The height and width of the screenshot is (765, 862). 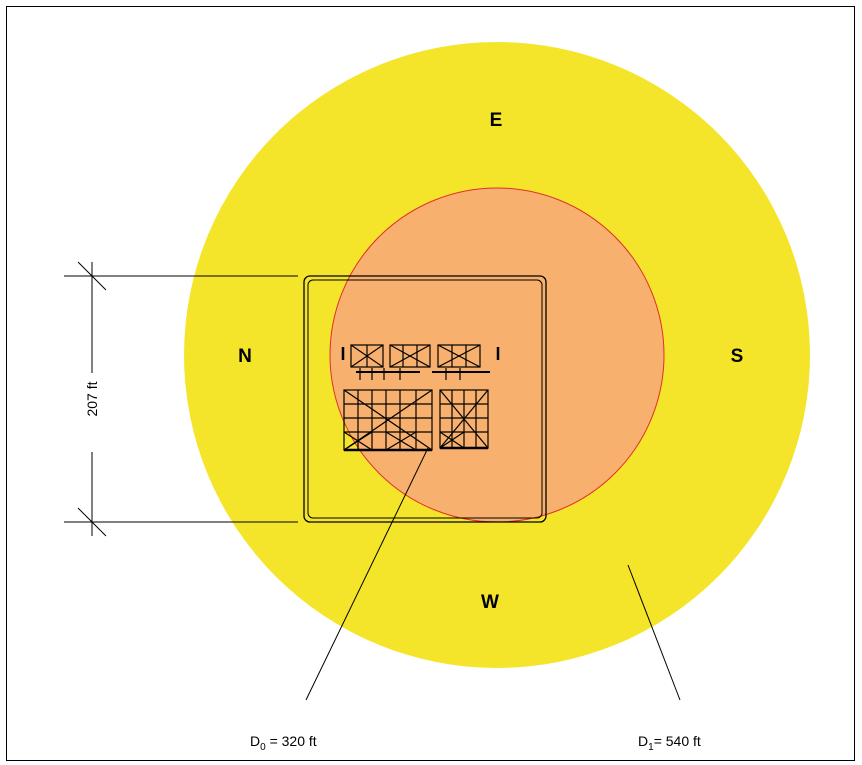 I want to click on direction-label-south: S, so click(x=737, y=356).